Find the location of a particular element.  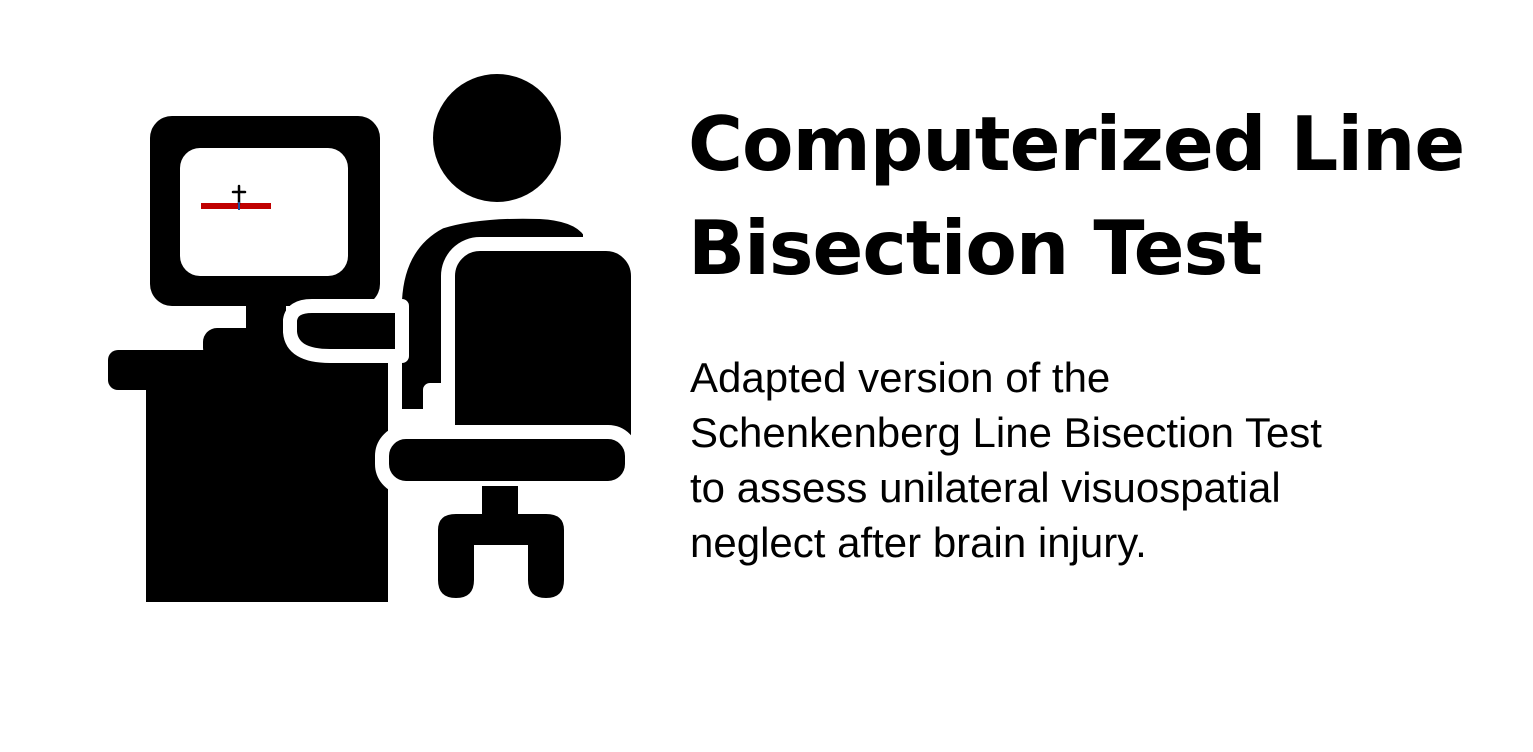

description-line: neglect after brain injury. is located at coordinates (918, 542).